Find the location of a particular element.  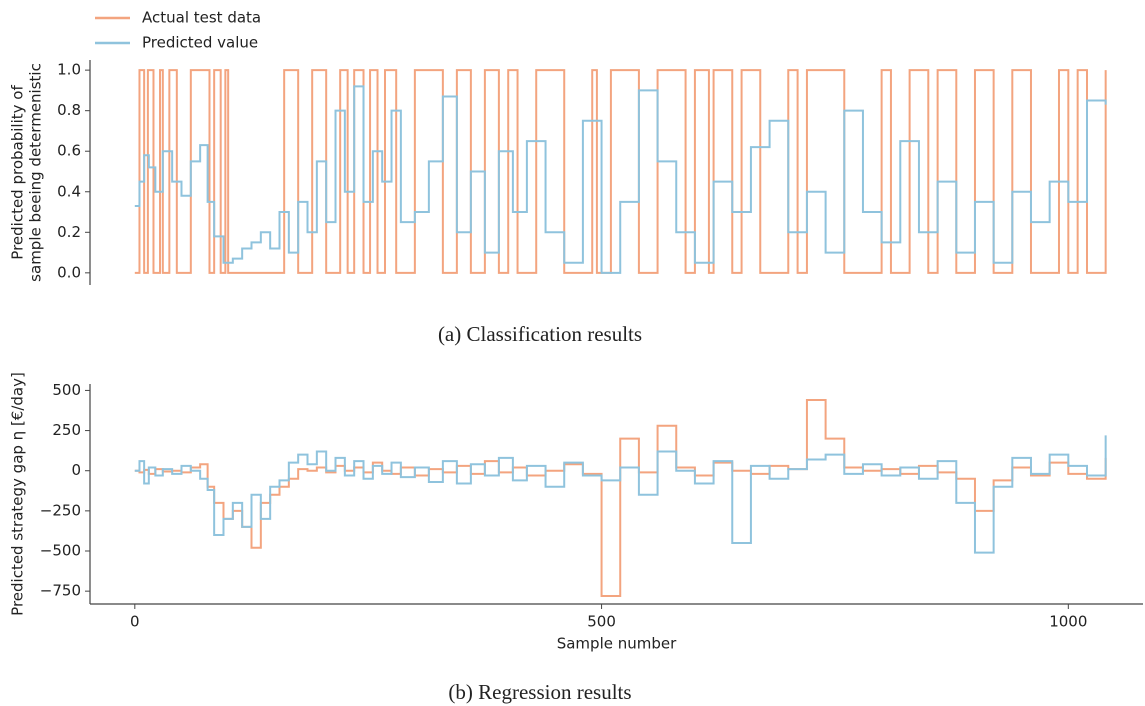

y-tick-label: 0.4 is located at coordinates (69, 191).